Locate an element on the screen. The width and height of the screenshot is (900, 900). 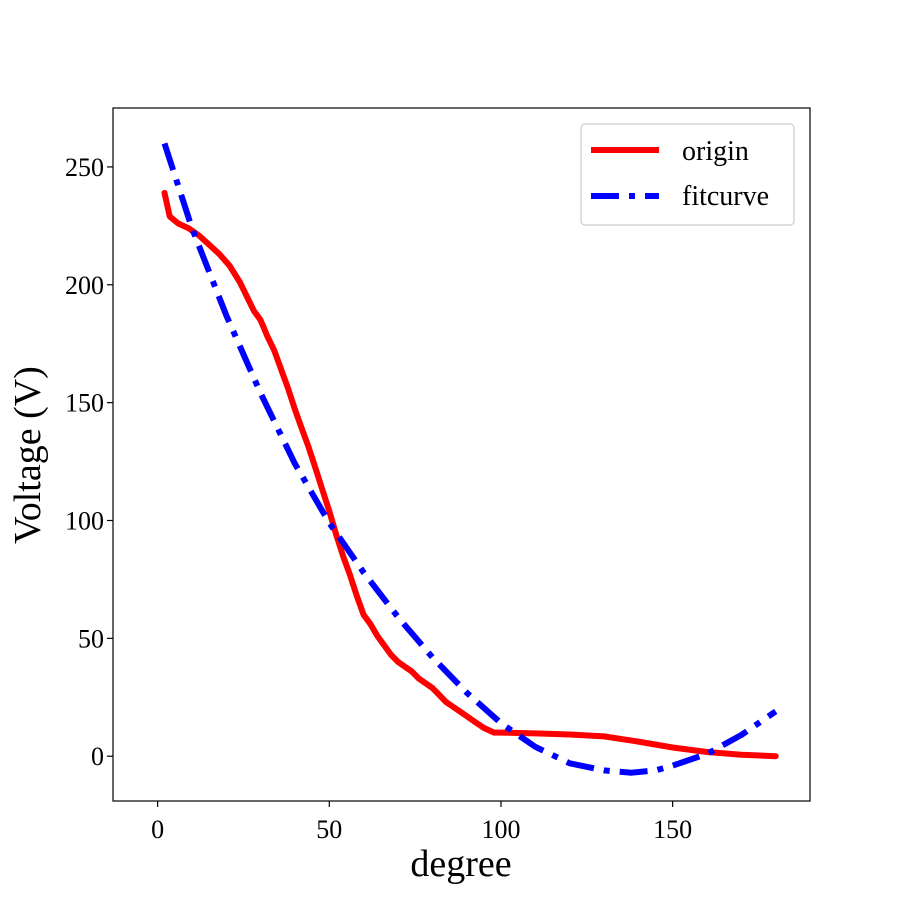
y-tick-label: 100 is located at coordinates (84, 521).